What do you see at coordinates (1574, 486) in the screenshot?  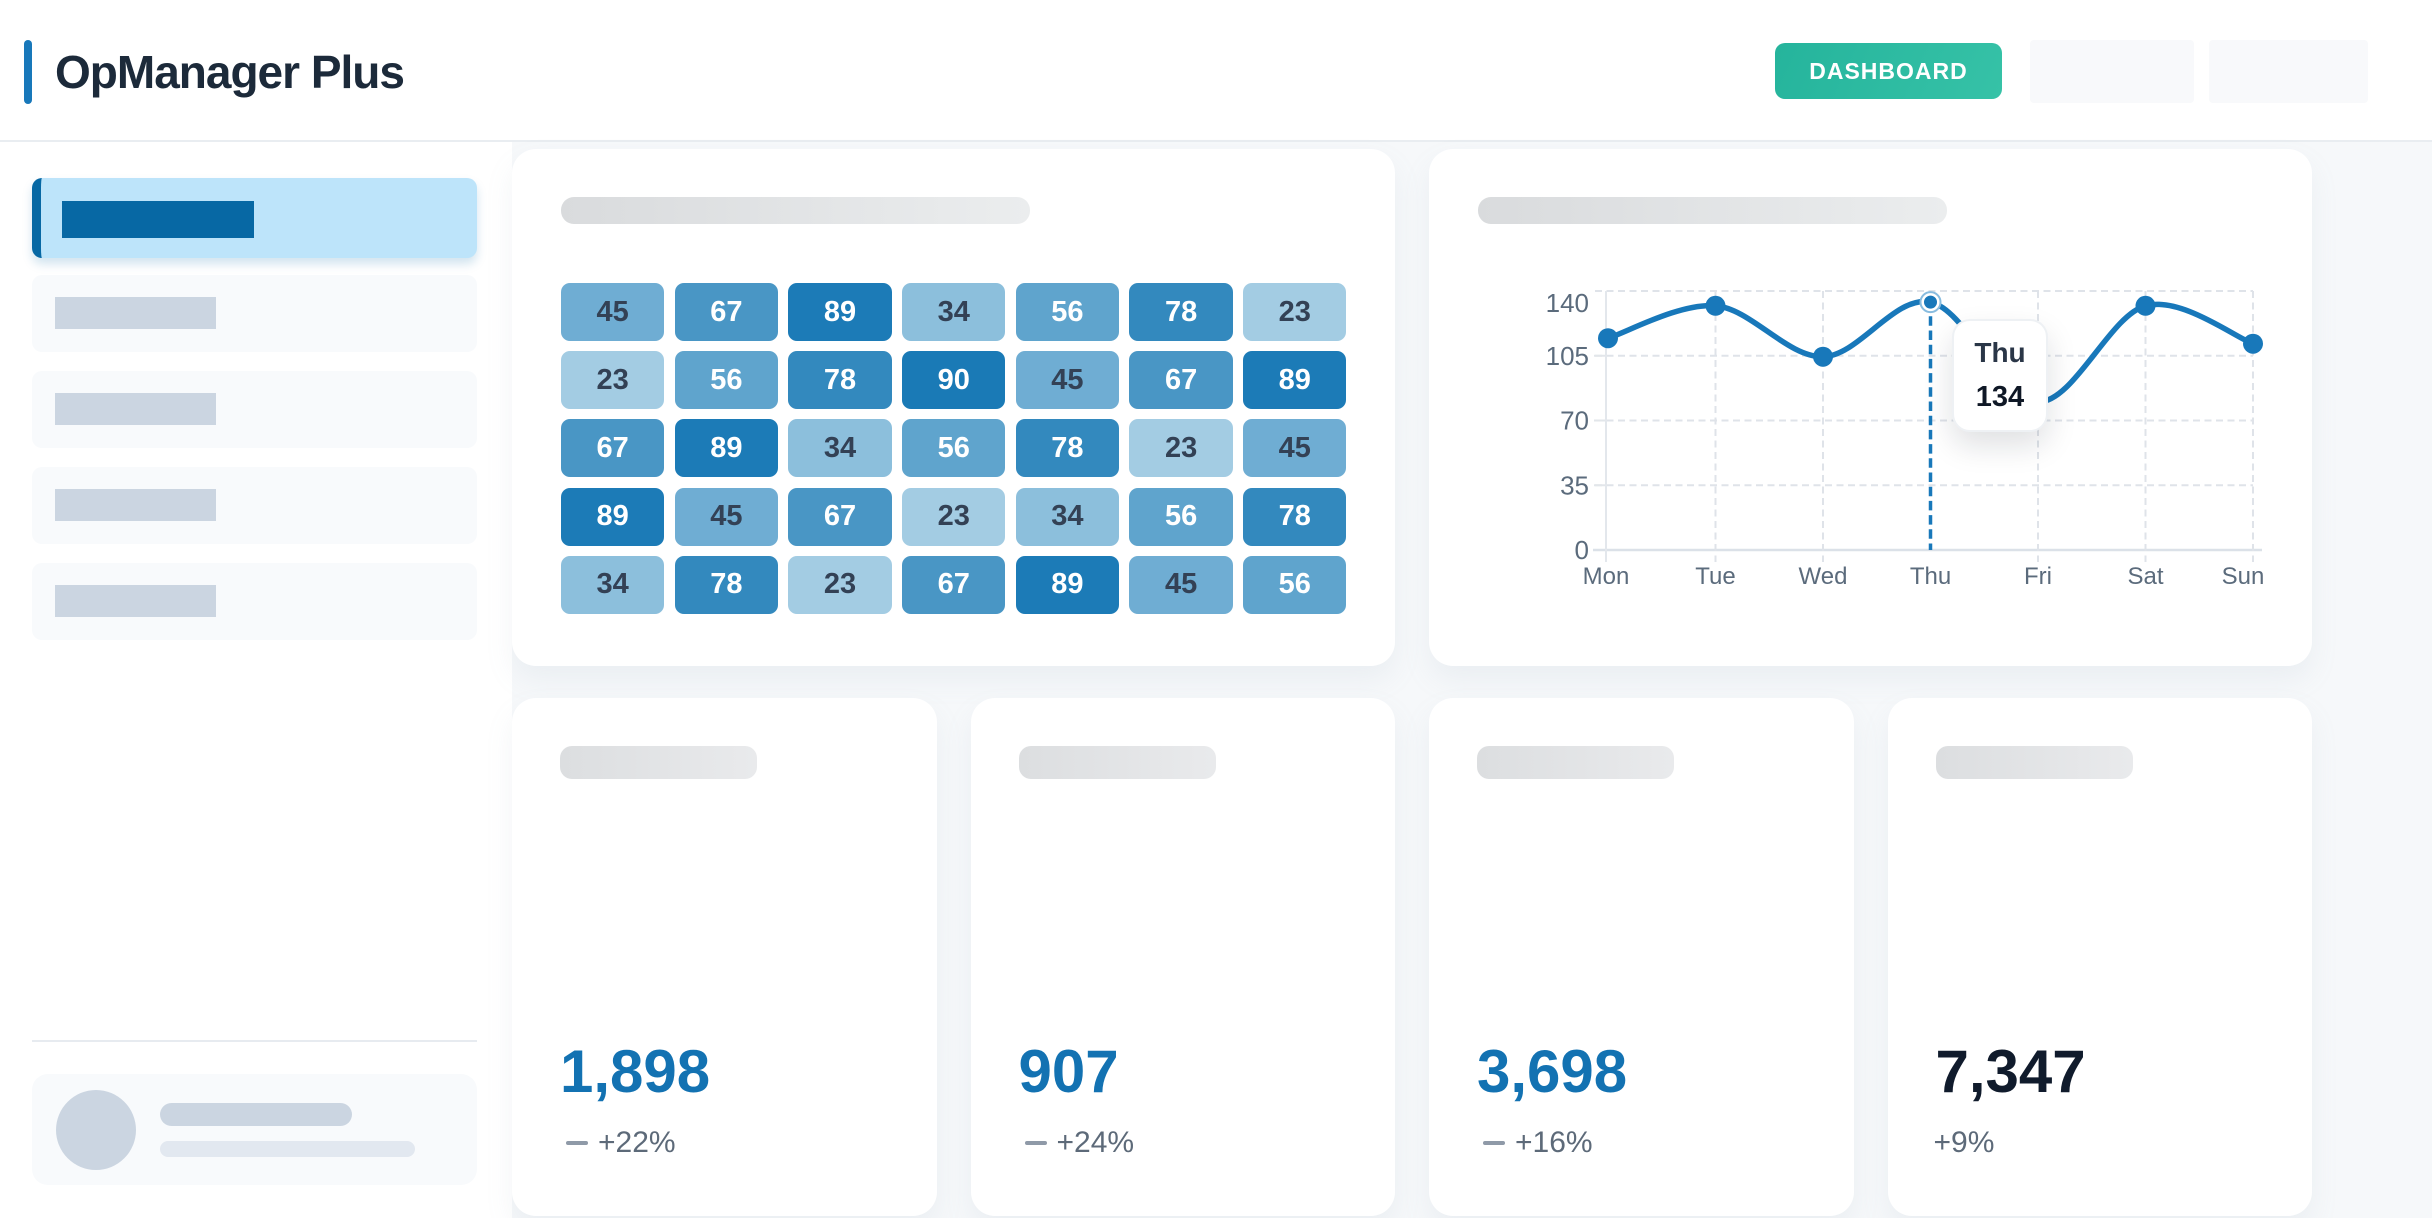 I see `svg-text: 35` at bounding box center [1574, 486].